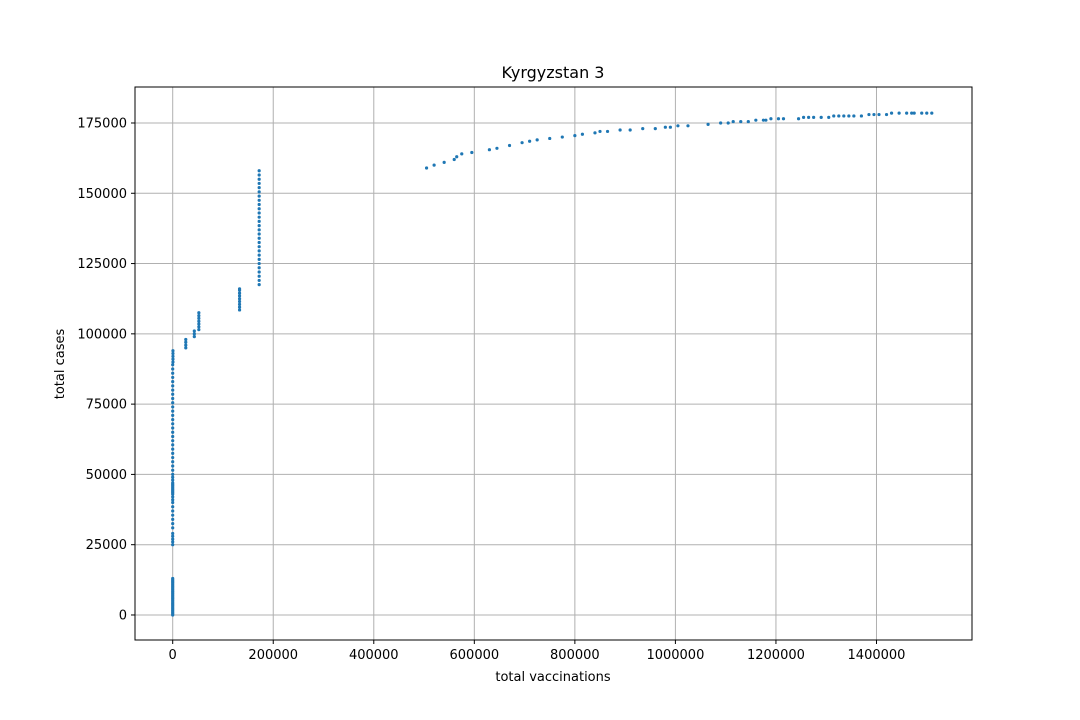  Describe the element at coordinates (102, 123) in the screenshot. I see `y-tick-label: 175000` at that location.